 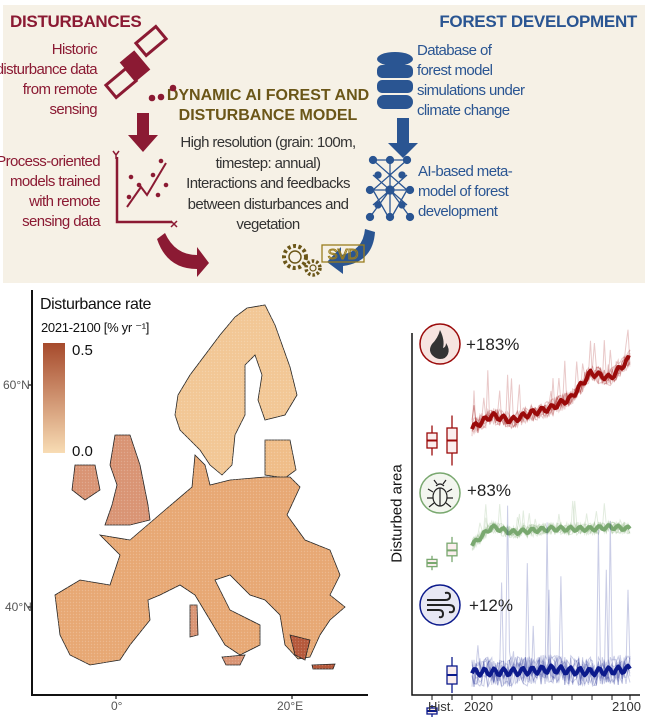 I want to click on text-line: Historic, so click(x=74, y=49).